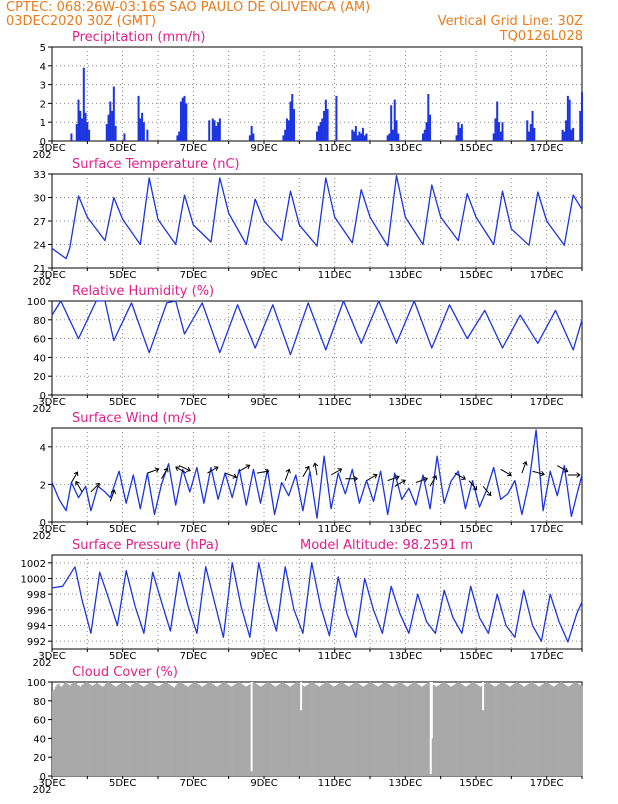 The height and width of the screenshot is (804, 618). I want to click on x-tick-label: 17DEC, so click(547, 656).